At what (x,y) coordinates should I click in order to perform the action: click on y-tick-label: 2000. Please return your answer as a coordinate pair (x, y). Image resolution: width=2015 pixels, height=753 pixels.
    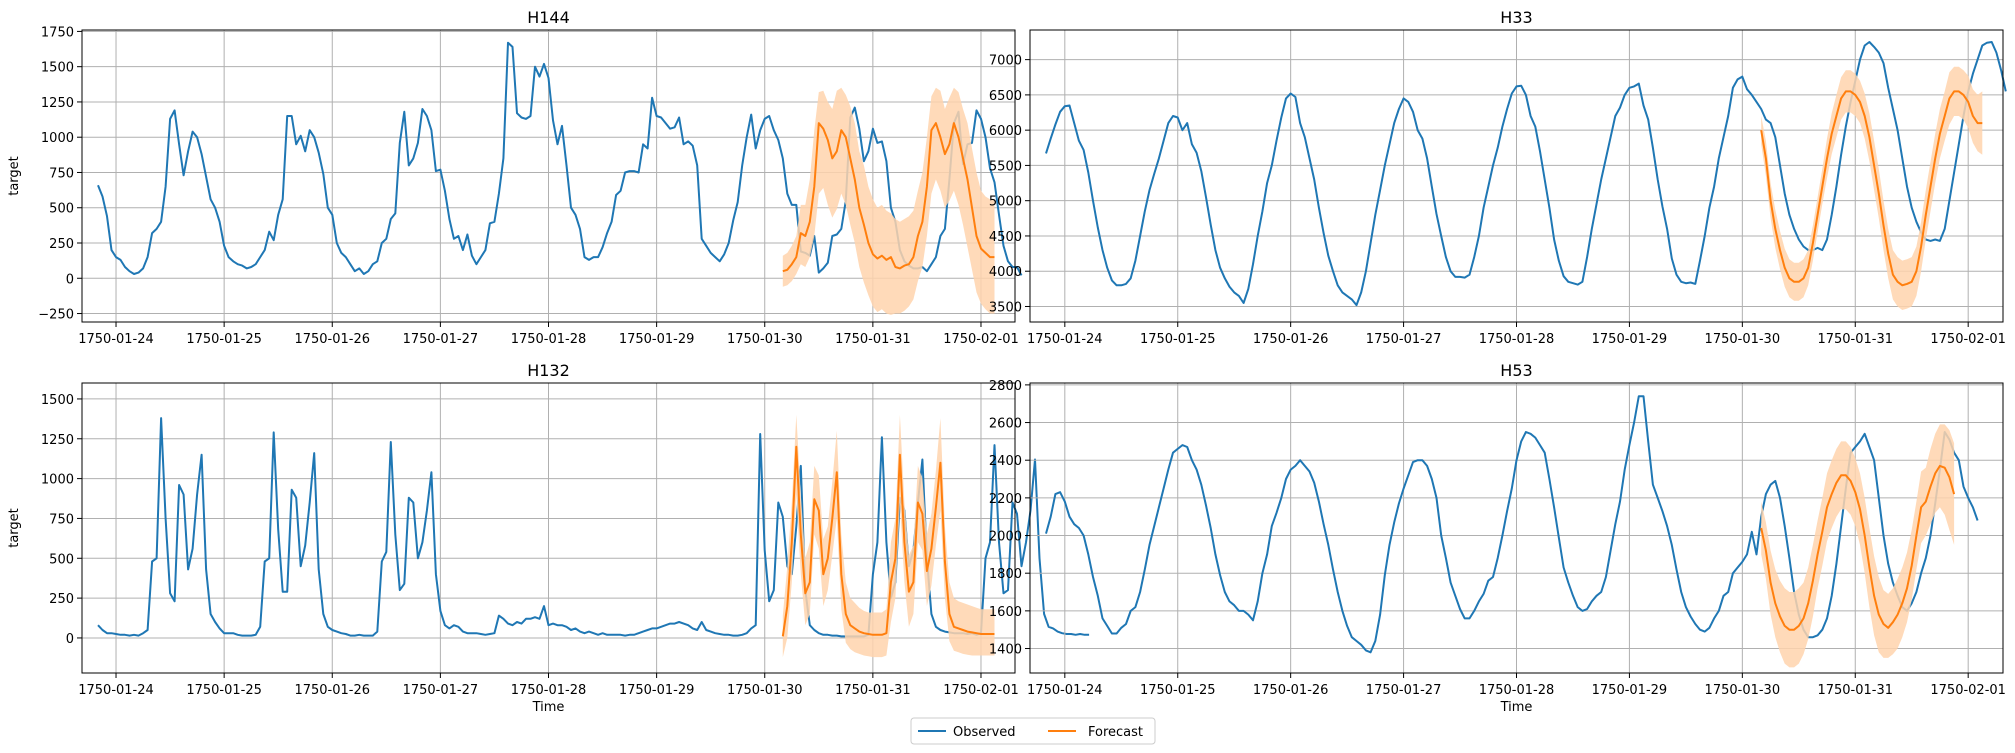
    Looking at the image, I should click on (1005, 537).